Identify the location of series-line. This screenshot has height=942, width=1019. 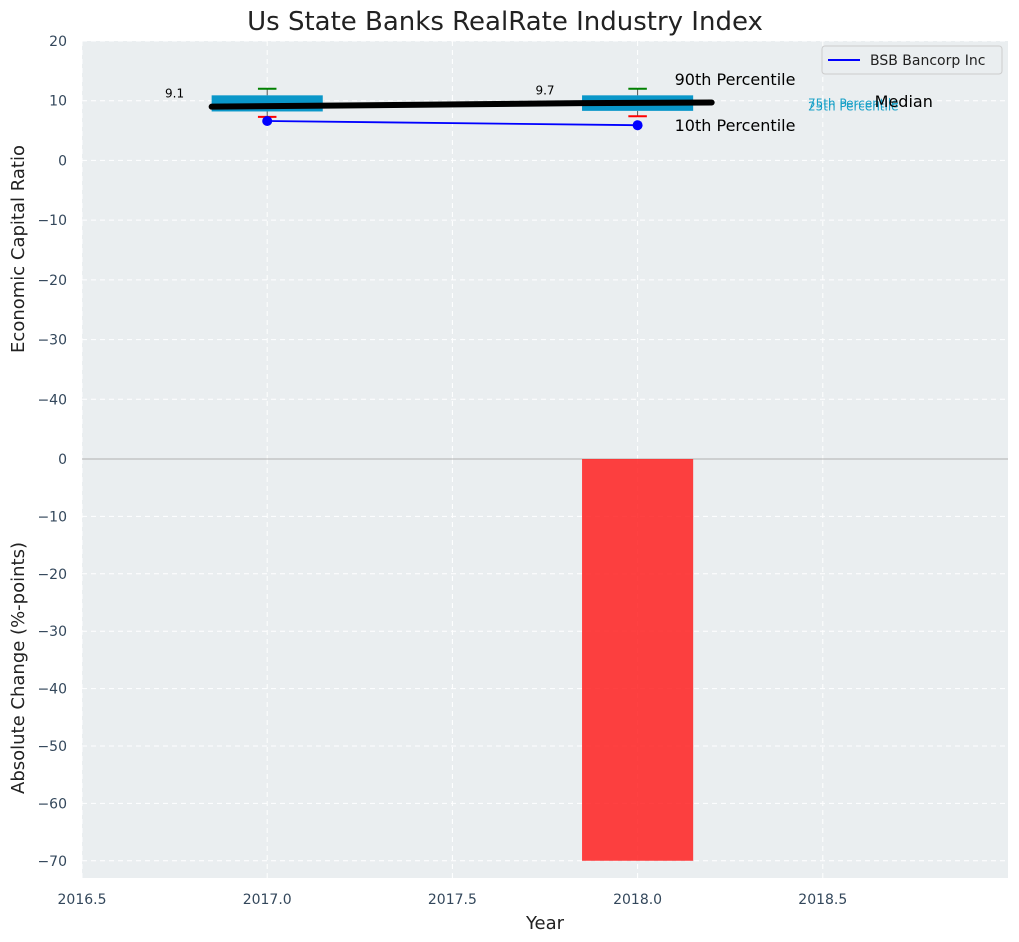
(452, 123).